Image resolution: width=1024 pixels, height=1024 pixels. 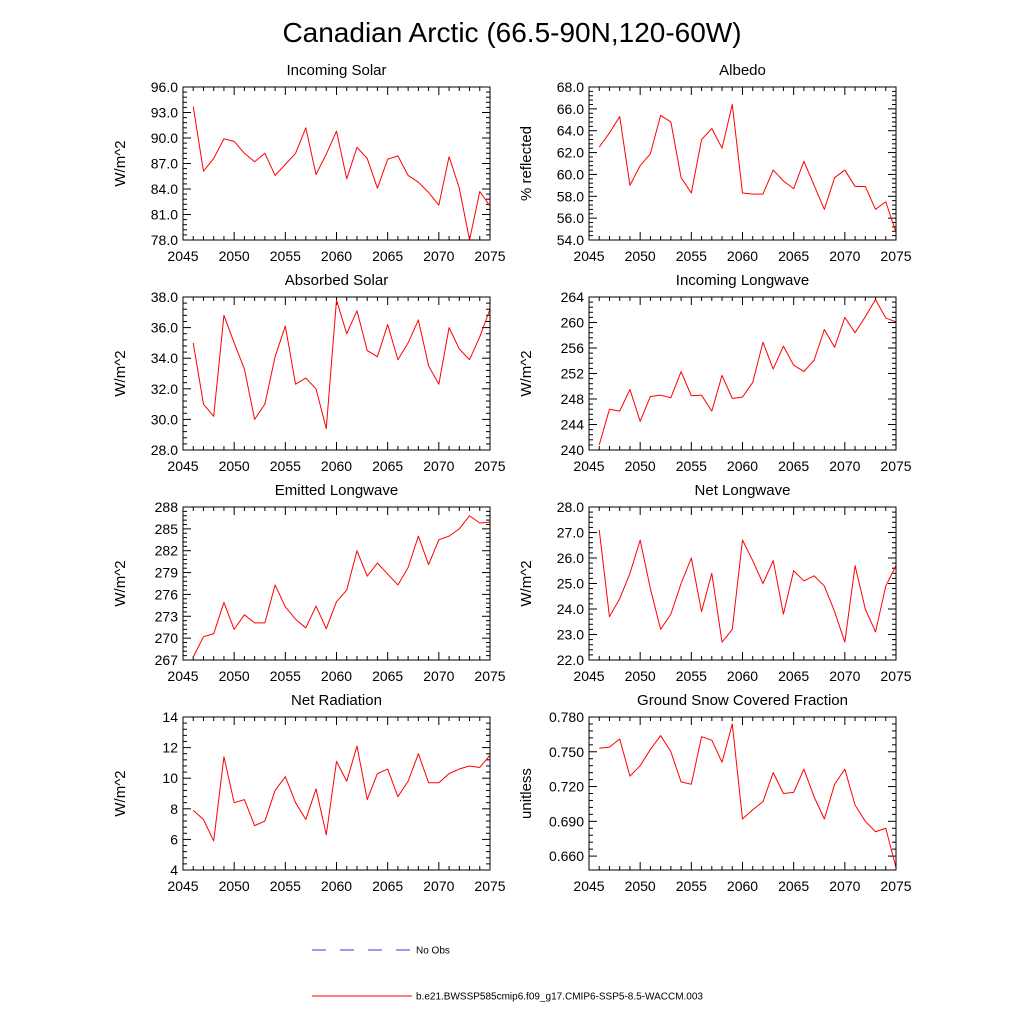 What do you see at coordinates (164, 297) in the screenshot?
I see `y-tick-label: 38.0` at bounding box center [164, 297].